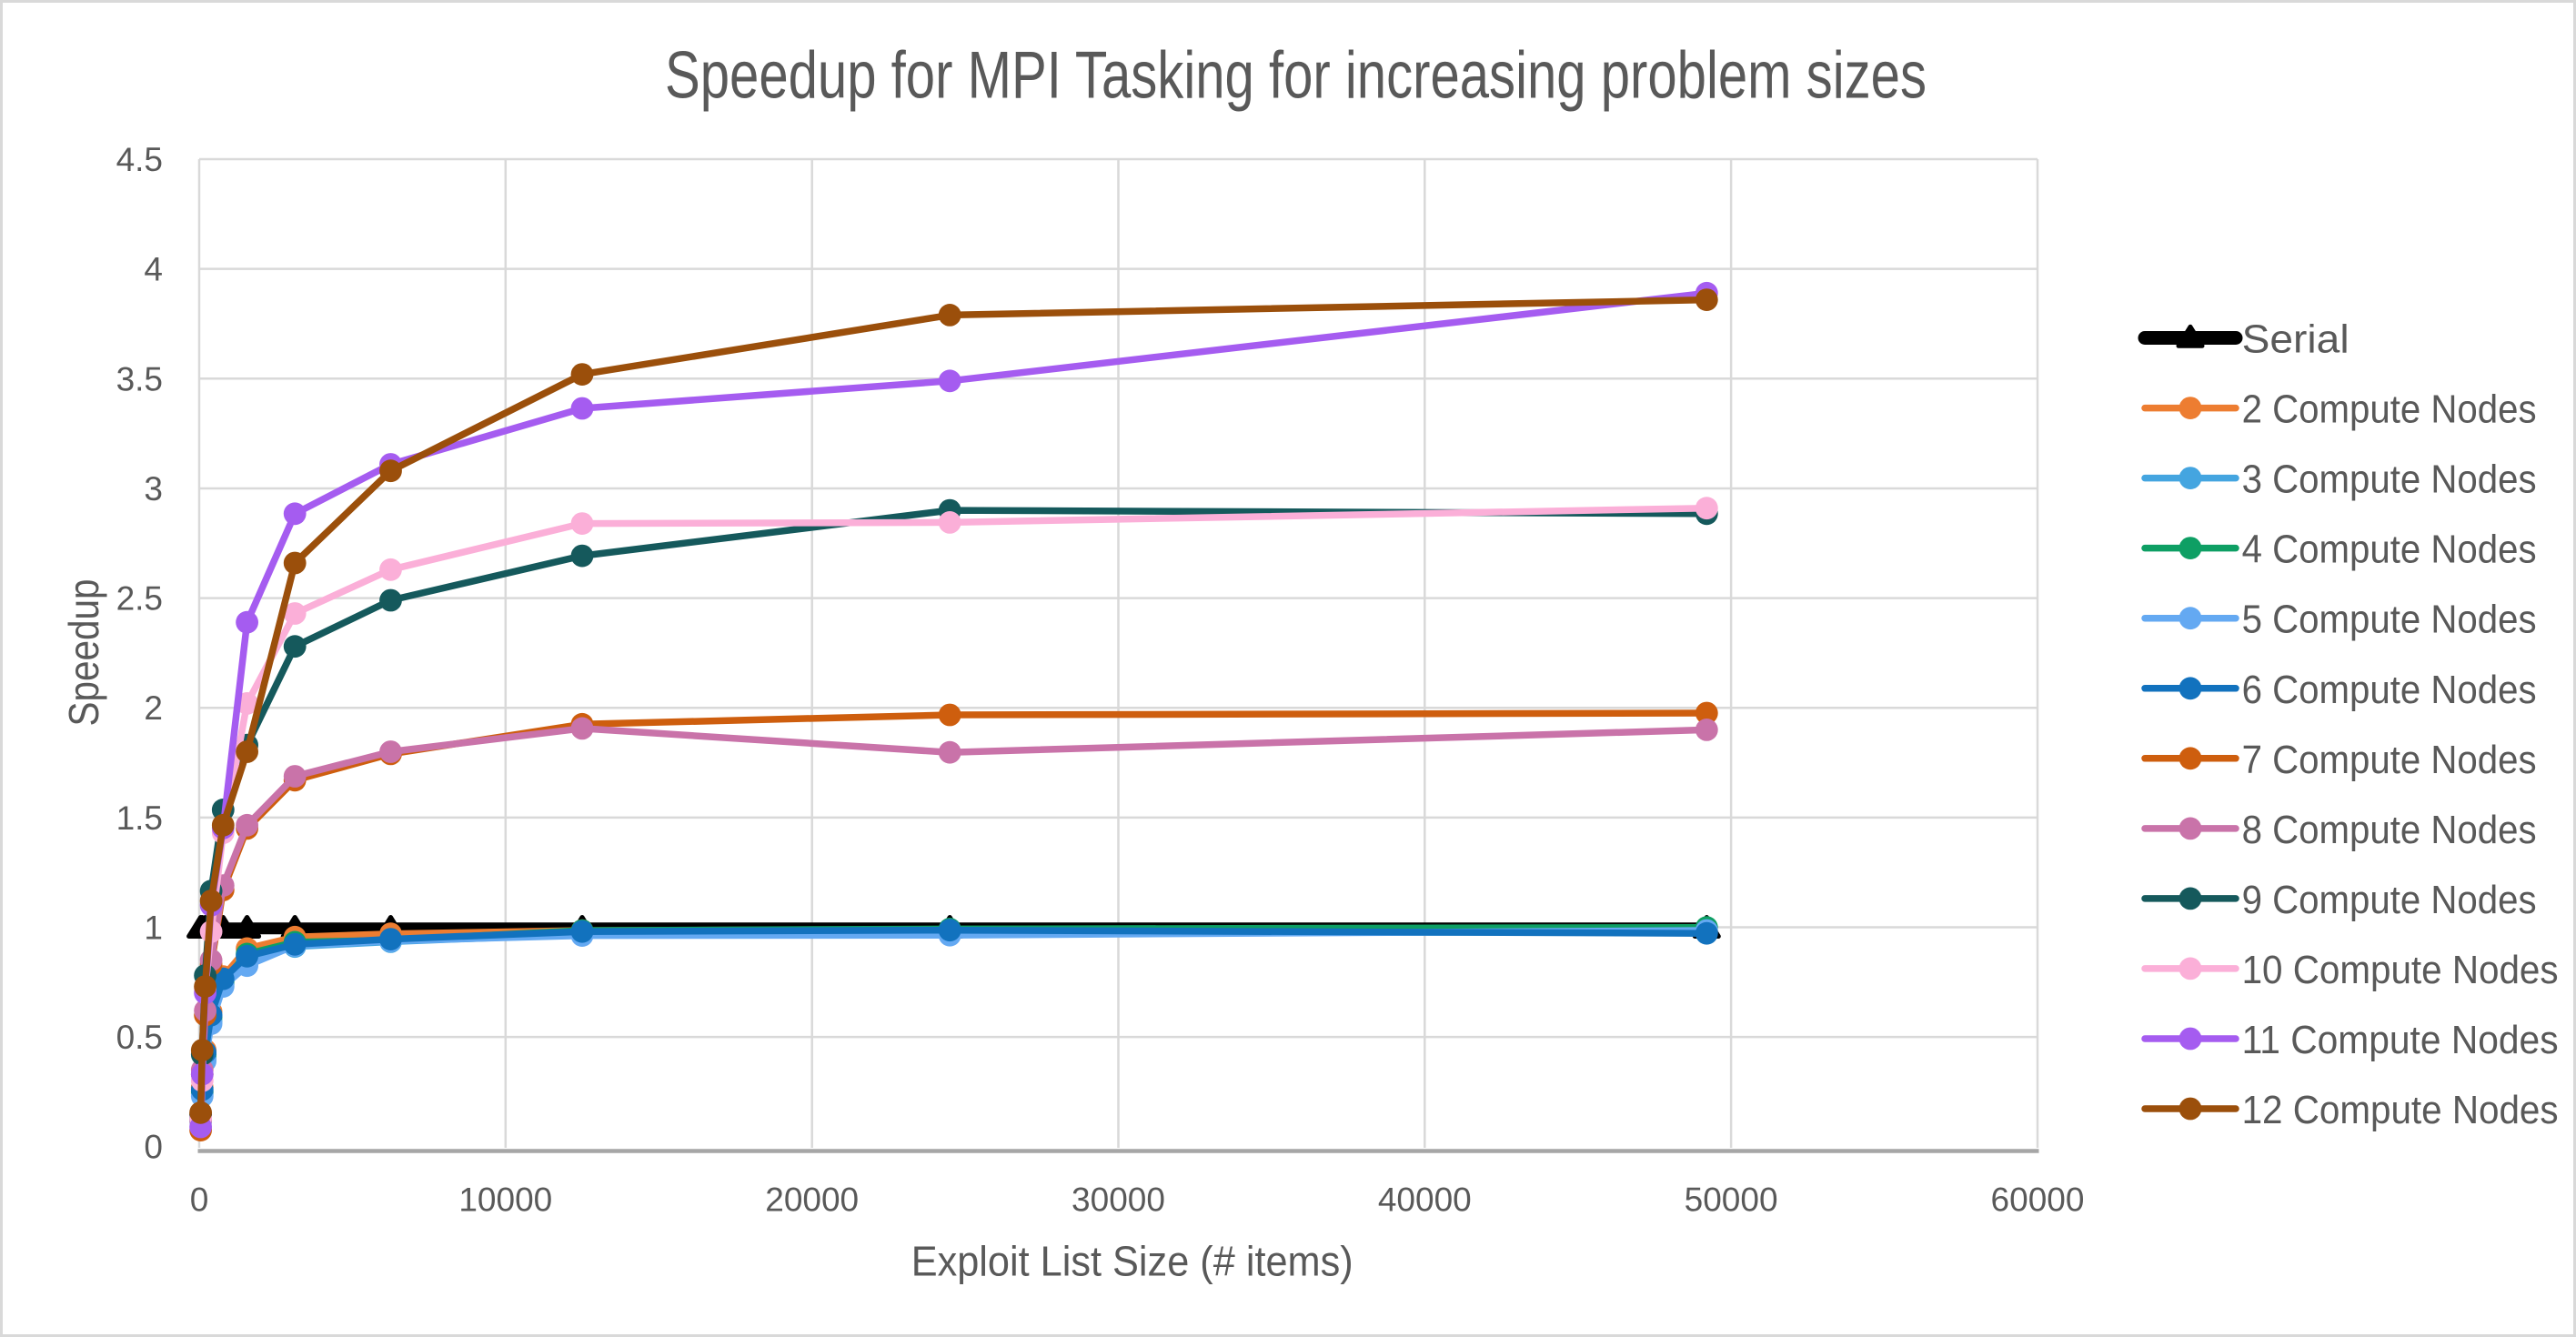  Describe the element at coordinates (1425, 1200) in the screenshot. I see `svg-text: 40000` at that location.